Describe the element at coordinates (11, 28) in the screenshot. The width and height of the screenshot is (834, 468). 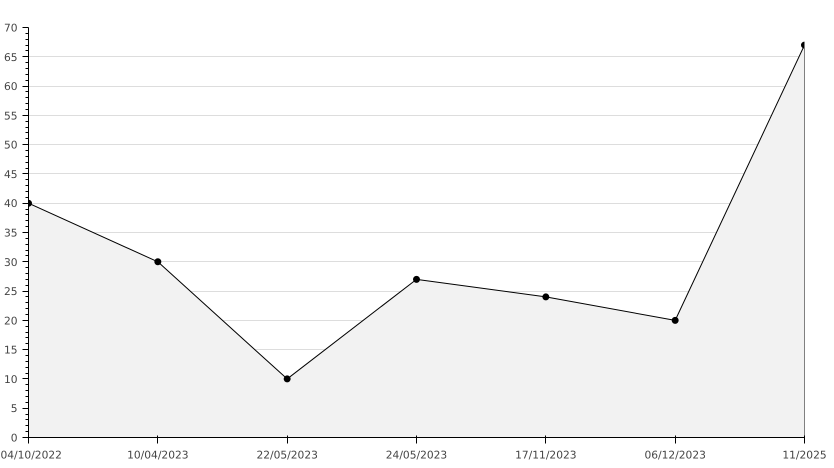
I see `y-tick-label: 70` at that location.